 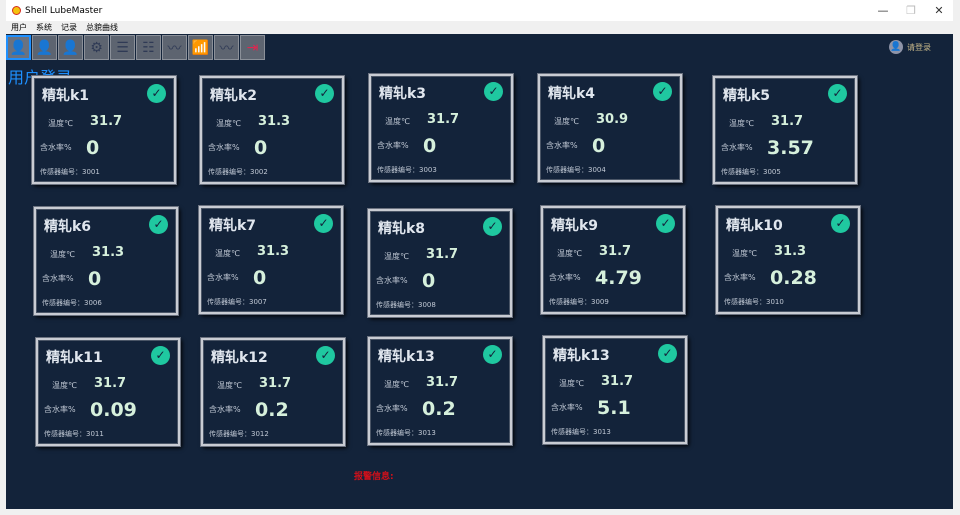 What do you see at coordinates (108, 392) in the screenshot?
I see `sensor-card: 精轧k11 ✓ 温度℃ 31.7 含水率% 0.09 传感器编号：3011` at bounding box center [108, 392].